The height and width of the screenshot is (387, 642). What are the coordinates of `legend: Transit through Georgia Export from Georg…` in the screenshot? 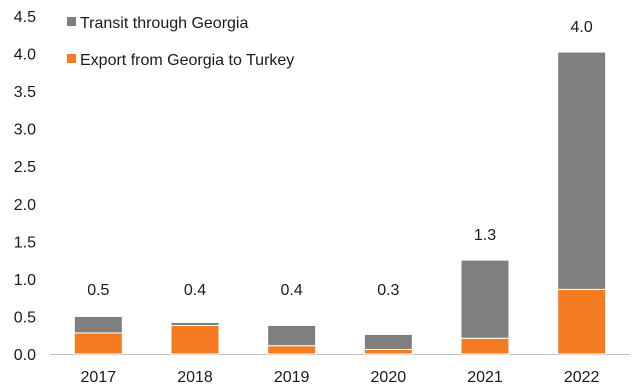 It's located at (180, 42).